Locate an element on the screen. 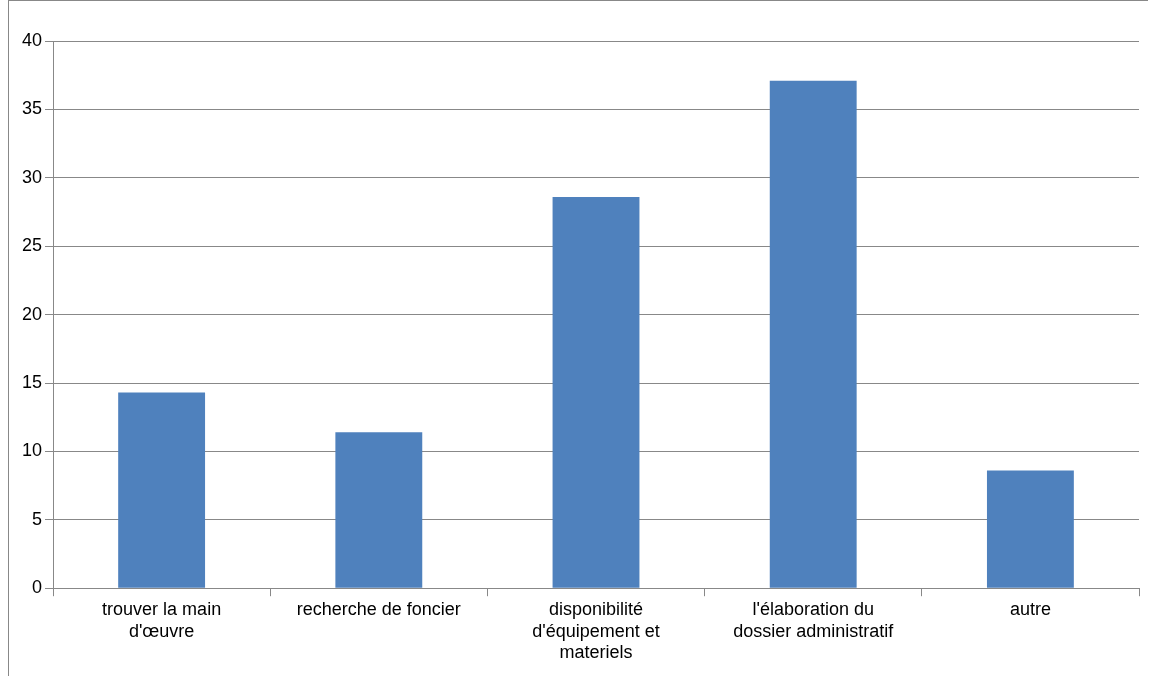 This screenshot has width=1149, height=676. y-tick-label: 30 is located at coordinates (32, 176).